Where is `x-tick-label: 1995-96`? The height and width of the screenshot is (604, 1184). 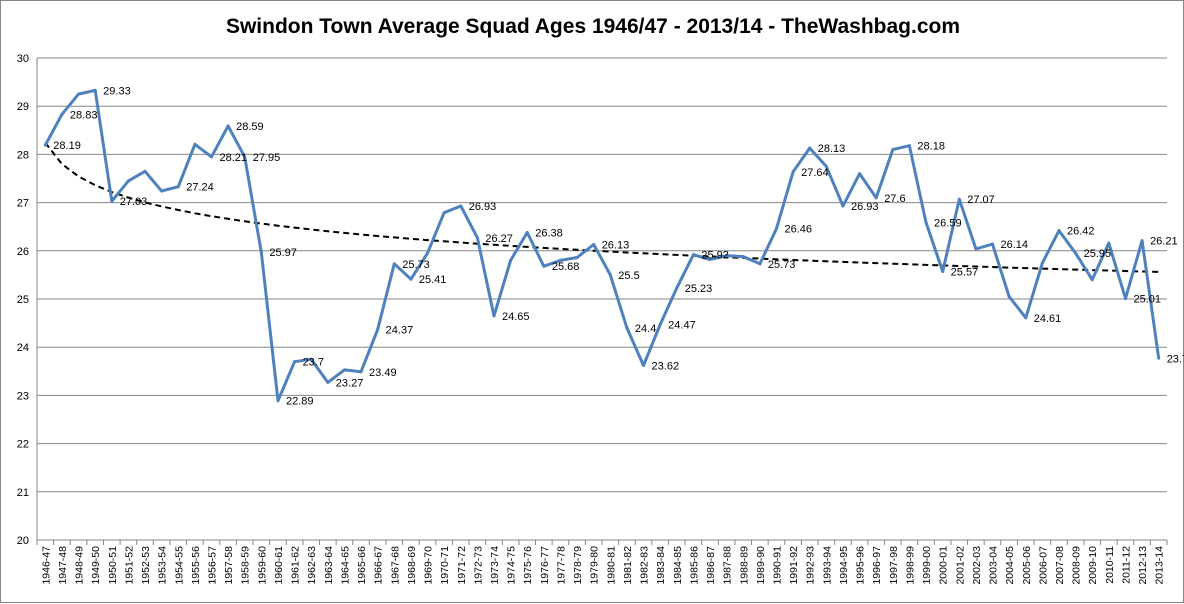
x-tick-label: 1995-96 is located at coordinates (861, 565).